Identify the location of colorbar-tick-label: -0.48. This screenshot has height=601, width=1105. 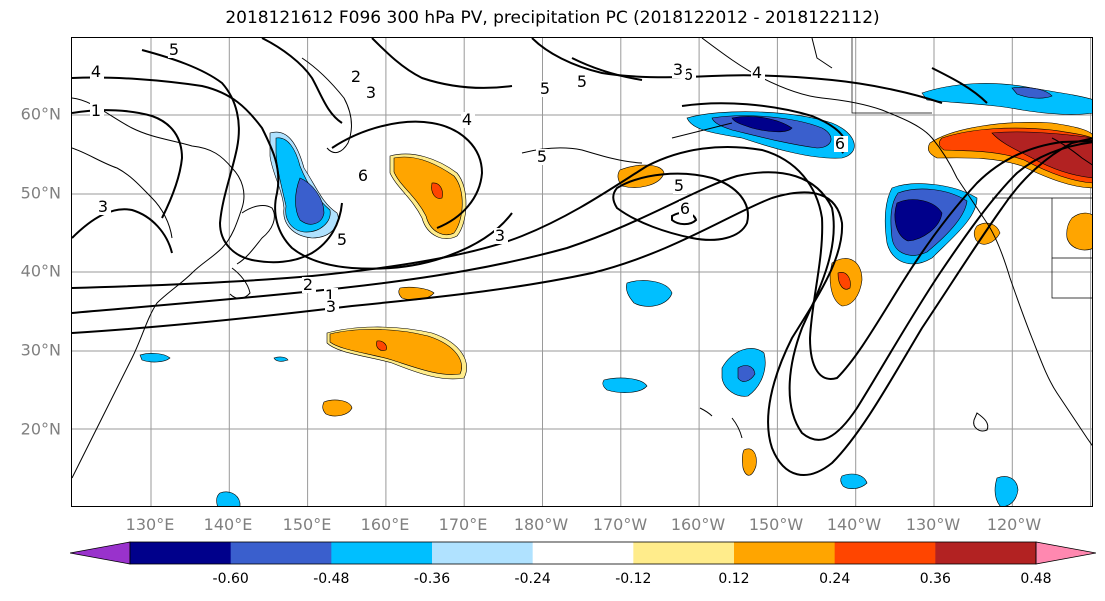
(331, 579).